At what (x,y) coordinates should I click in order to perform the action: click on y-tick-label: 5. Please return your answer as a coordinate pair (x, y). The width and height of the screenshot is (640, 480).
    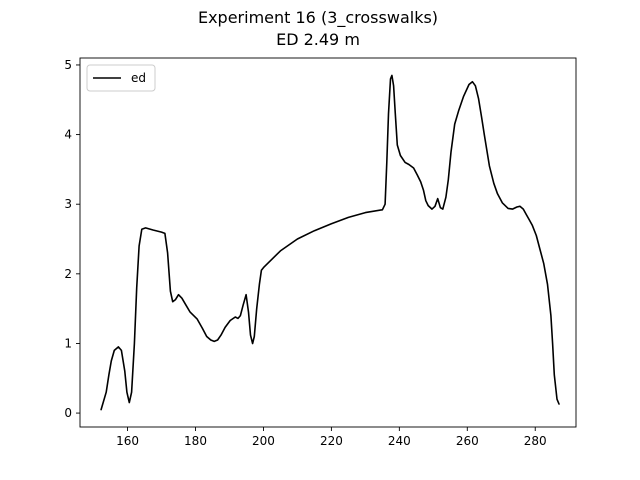
    Looking at the image, I should click on (68, 65).